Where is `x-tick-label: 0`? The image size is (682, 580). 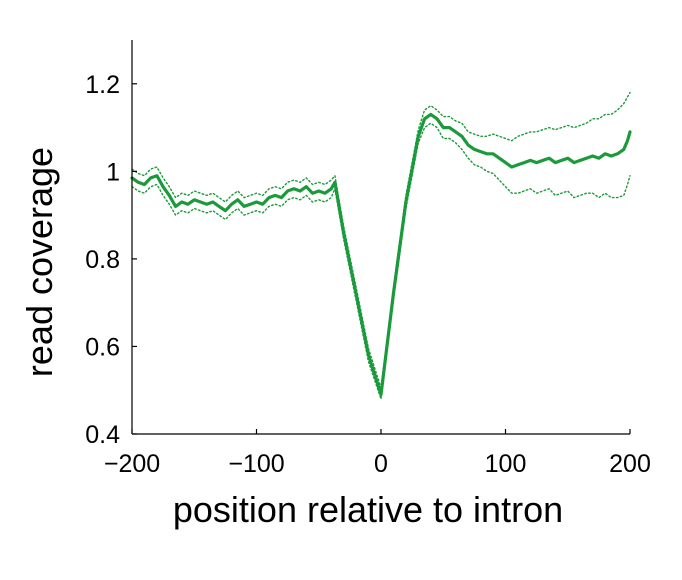 x-tick-label: 0 is located at coordinates (381, 464).